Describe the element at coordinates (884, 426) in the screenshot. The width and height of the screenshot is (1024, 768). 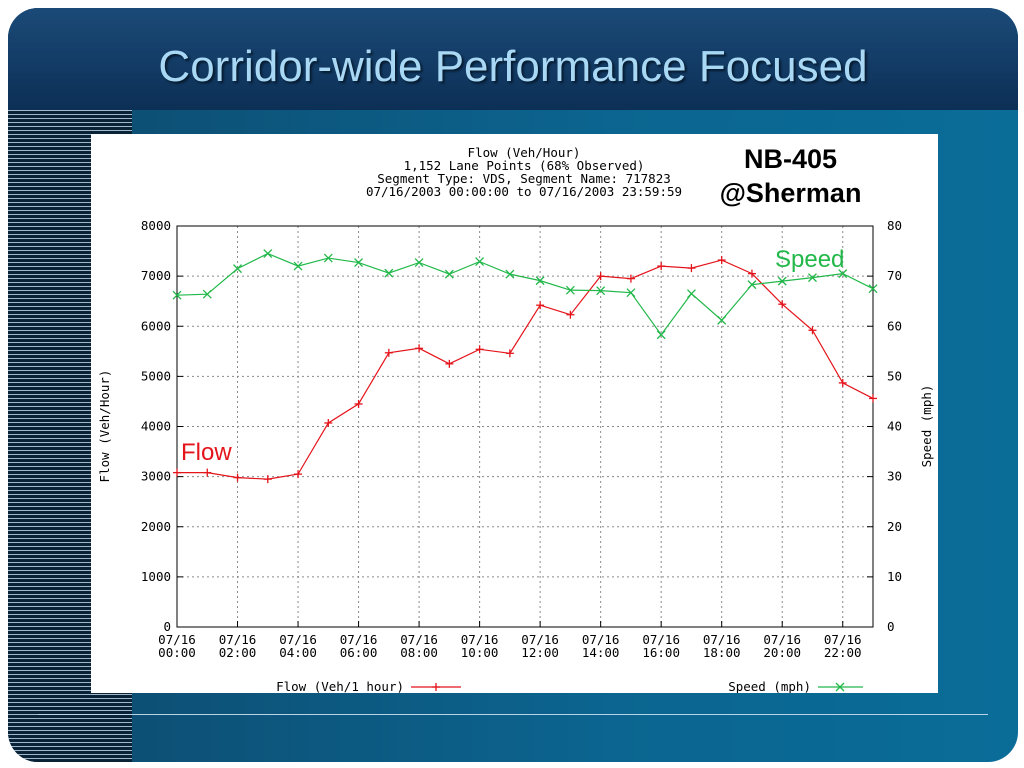
I see `right-axis-ticks: 0 10 20 30 40 50 60 70 80` at that location.